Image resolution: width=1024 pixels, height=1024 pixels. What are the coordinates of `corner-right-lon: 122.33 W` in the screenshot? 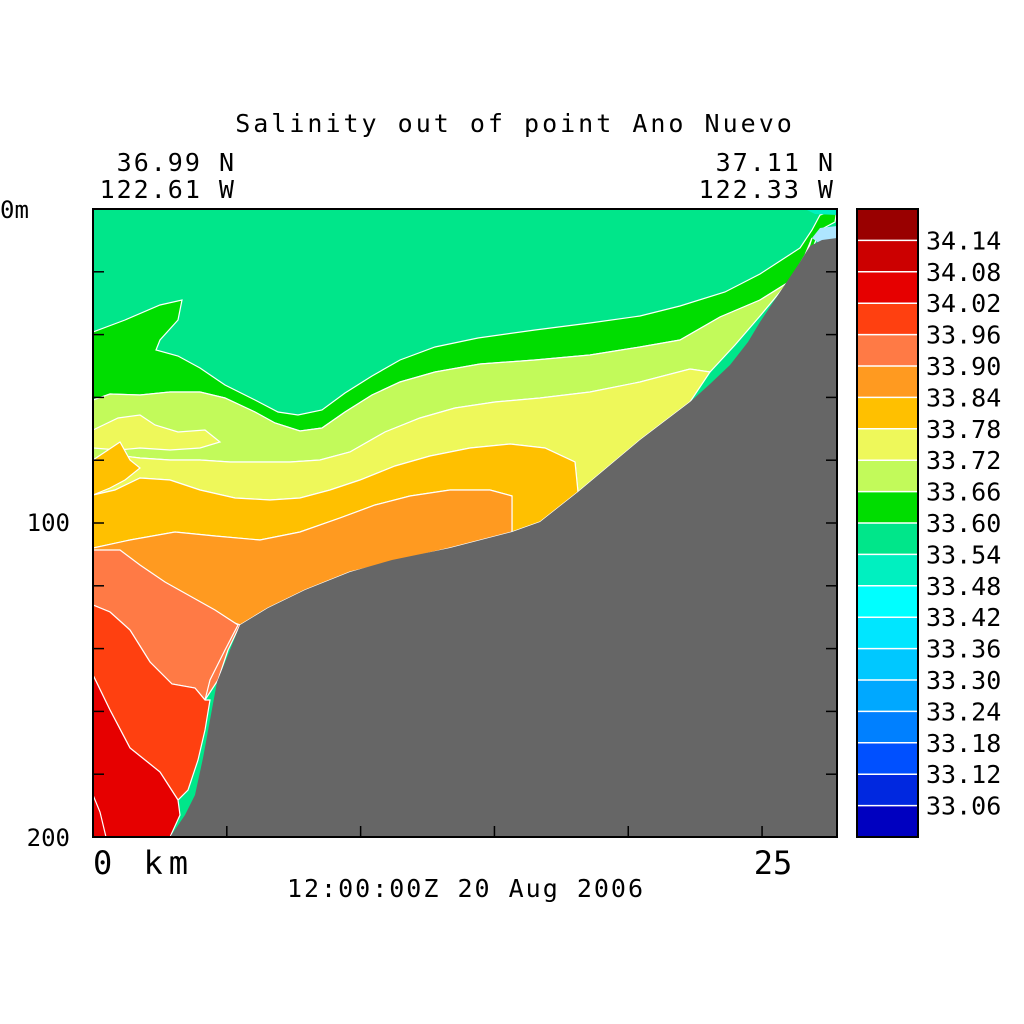 It's located at (767, 189).